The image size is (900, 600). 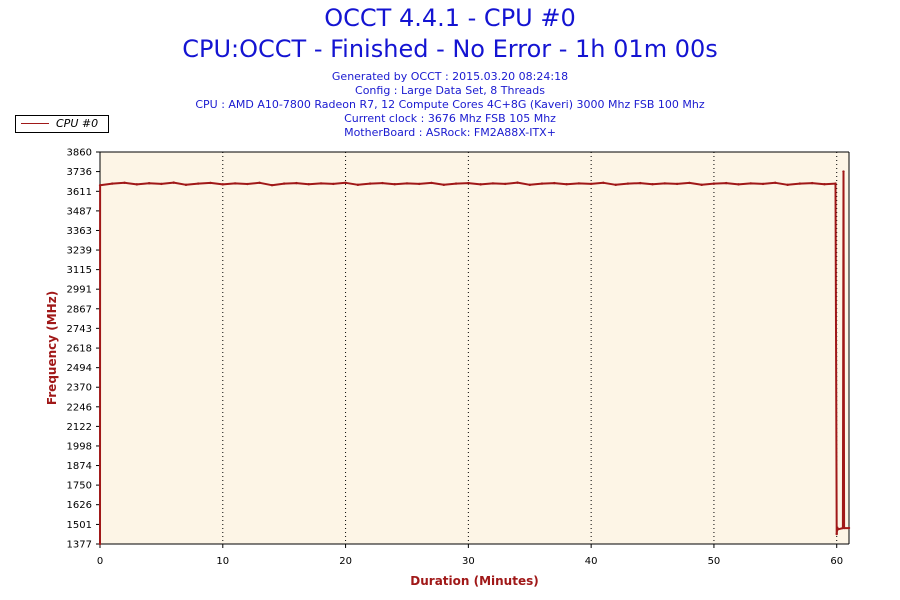 What do you see at coordinates (450, 76) in the screenshot?
I see `info-generated: Generated by OCCT : 2015.03.20 08:24:18` at bounding box center [450, 76].